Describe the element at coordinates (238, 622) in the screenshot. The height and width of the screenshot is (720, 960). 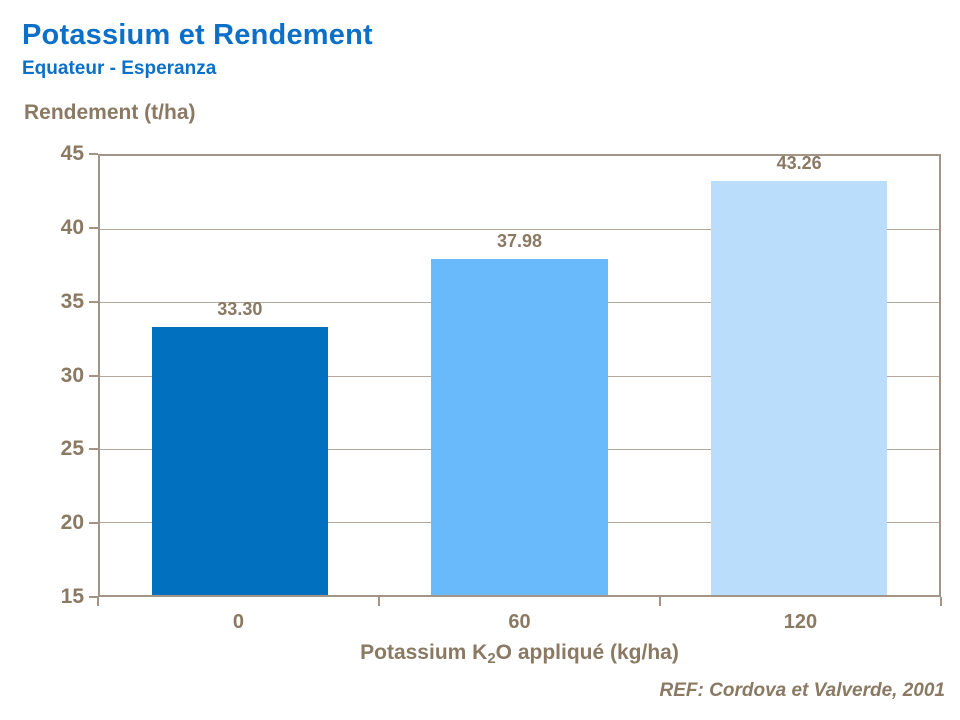
I see `x-axis-tick-label: 0` at that location.